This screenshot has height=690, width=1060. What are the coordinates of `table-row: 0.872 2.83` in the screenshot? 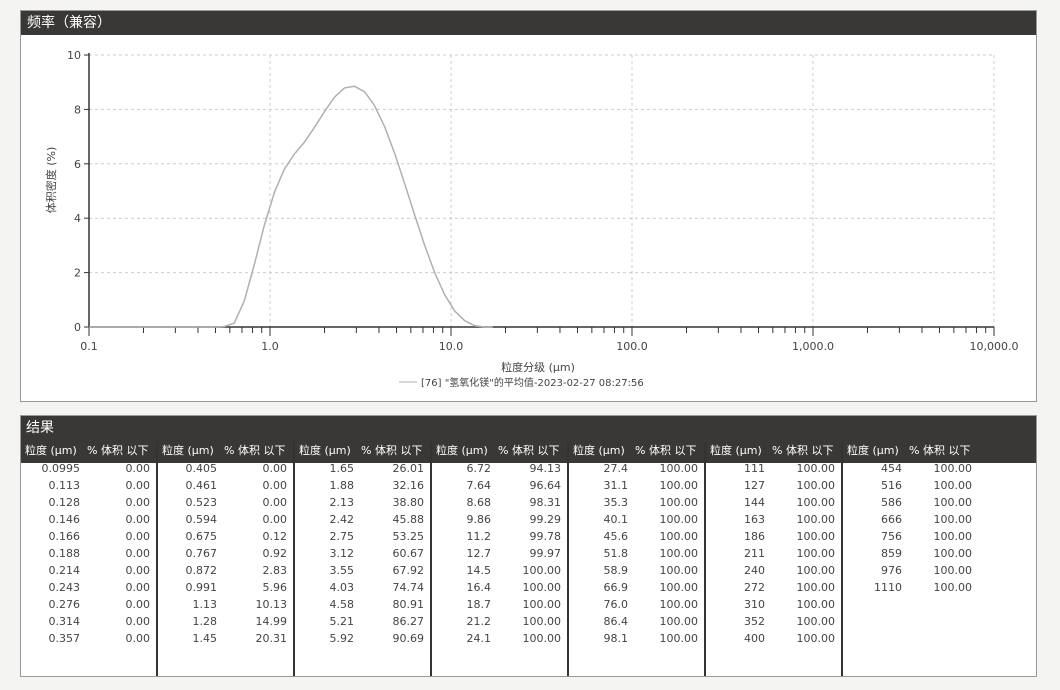 It's located at (226, 572).